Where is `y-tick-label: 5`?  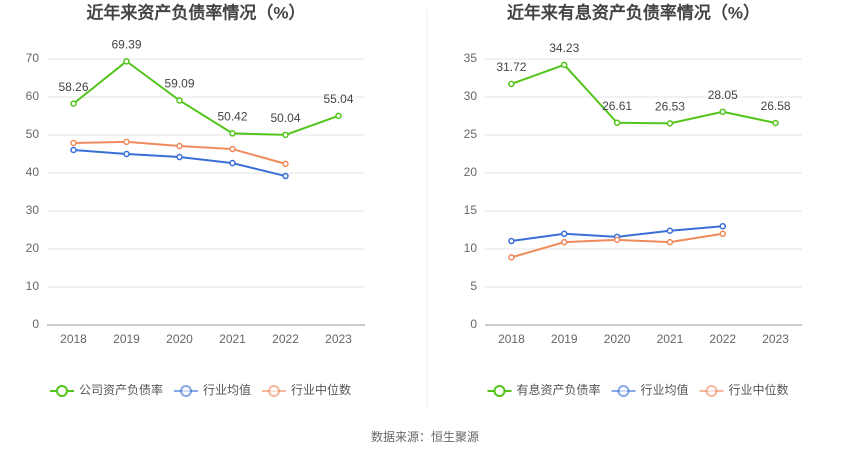 y-tick-label: 5 is located at coordinates (473, 286).